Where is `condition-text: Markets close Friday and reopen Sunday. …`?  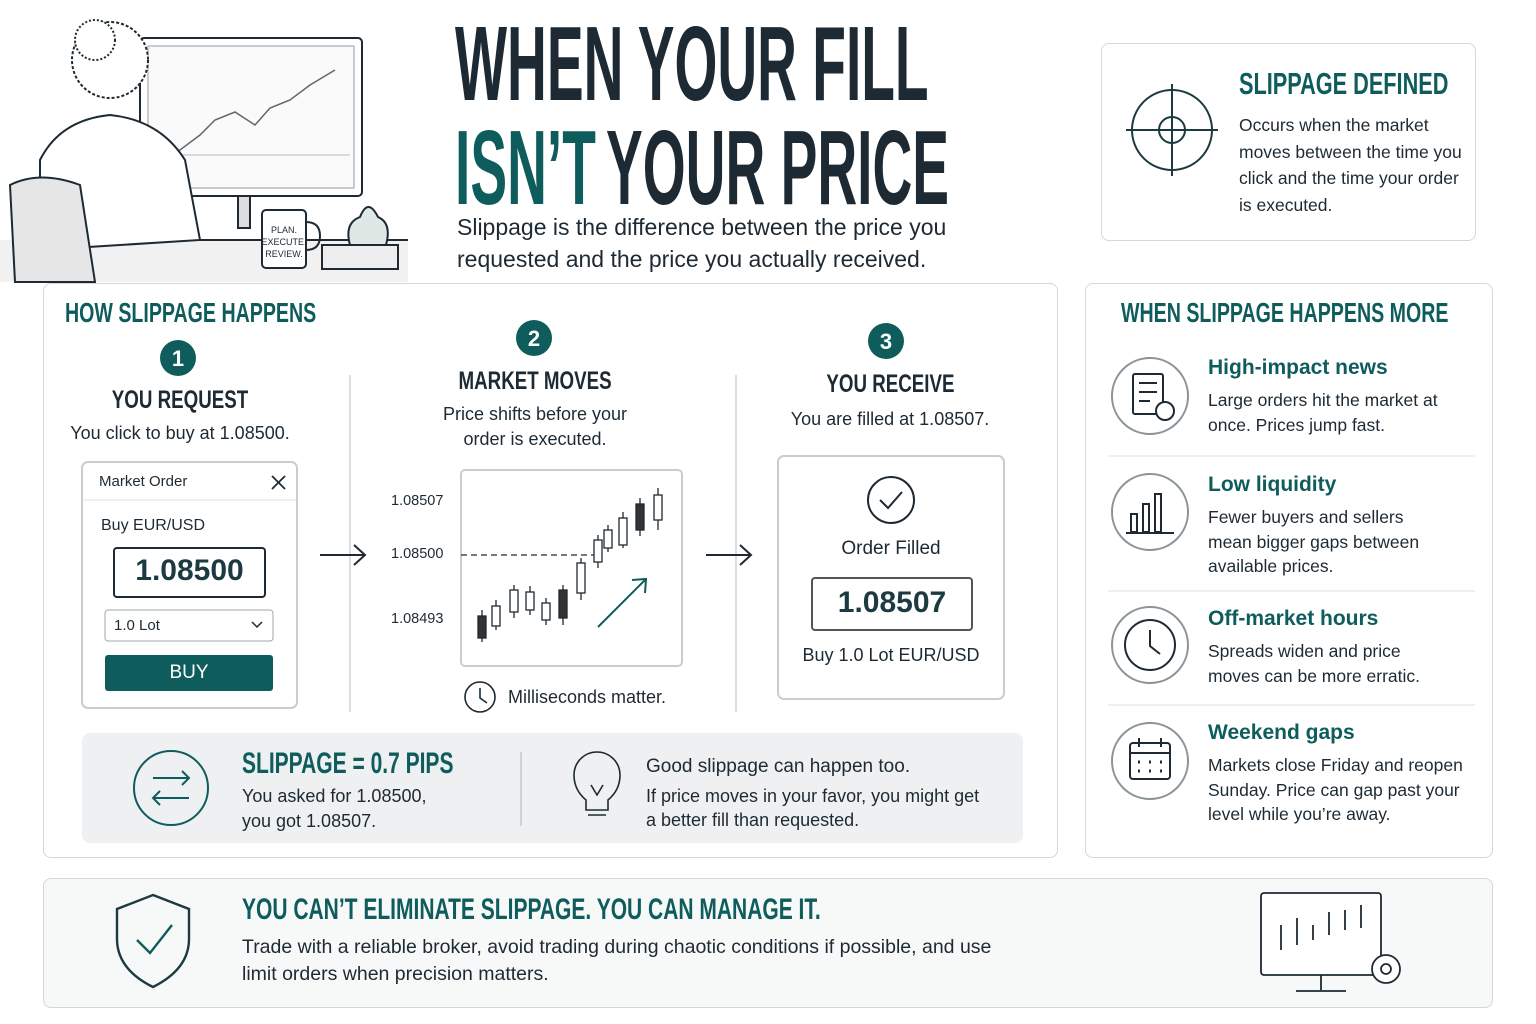 condition-text: Markets close Friday and reopen Sunday. … is located at coordinates (1335, 789).